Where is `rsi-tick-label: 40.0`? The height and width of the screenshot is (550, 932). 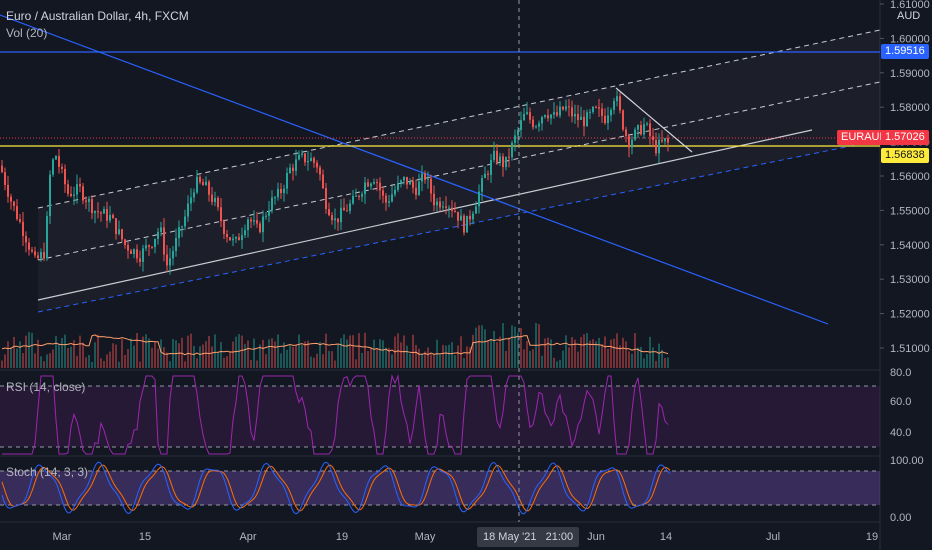 rsi-tick-label: 40.0 is located at coordinates (900, 433).